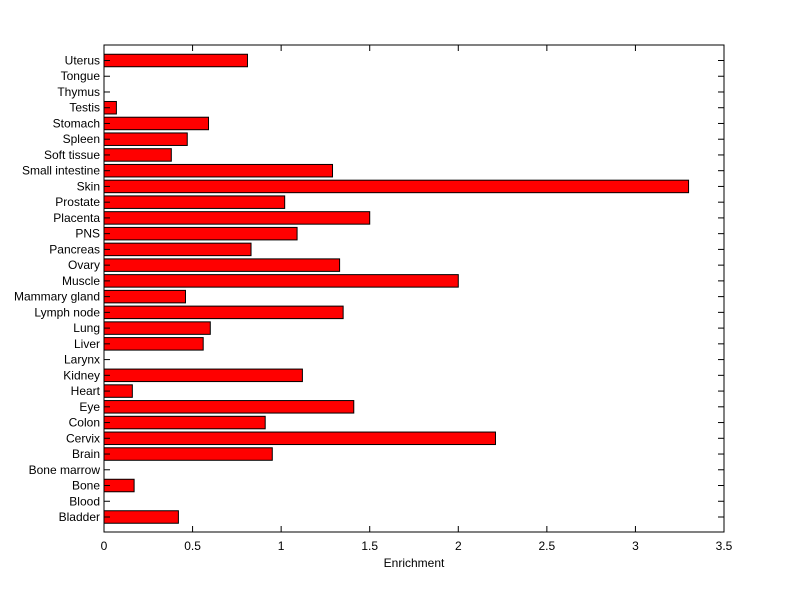  I want to click on y-tick-label-stomach: Stomach, so click(76, 123).